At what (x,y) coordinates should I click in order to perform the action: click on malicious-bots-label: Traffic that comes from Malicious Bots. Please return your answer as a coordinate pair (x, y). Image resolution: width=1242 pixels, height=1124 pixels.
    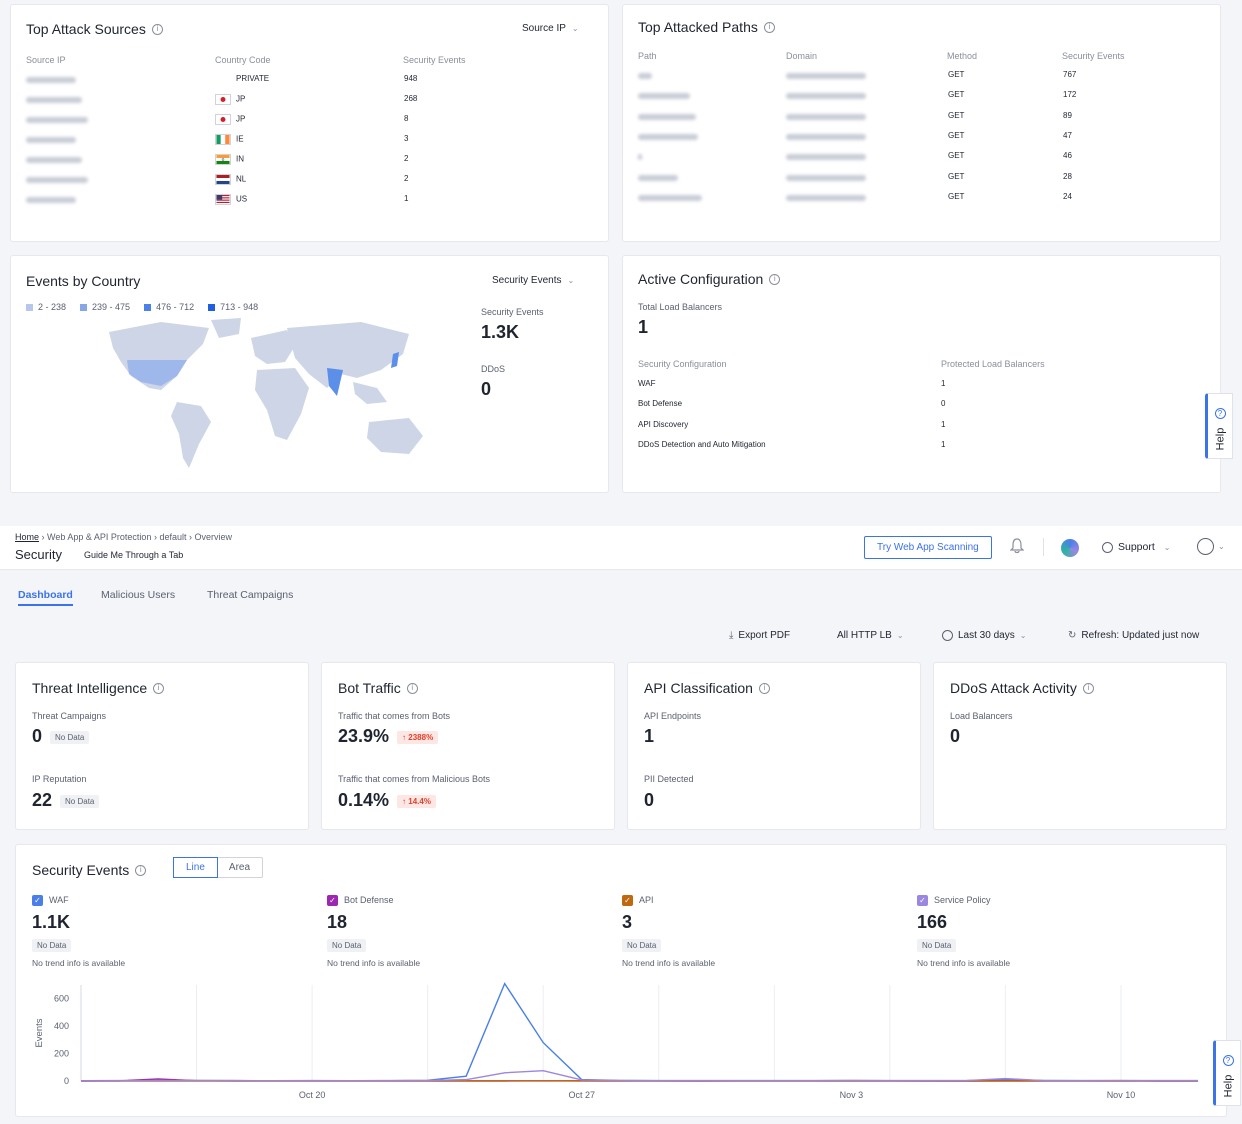
    Looking at the image, I should click on (414, 779).